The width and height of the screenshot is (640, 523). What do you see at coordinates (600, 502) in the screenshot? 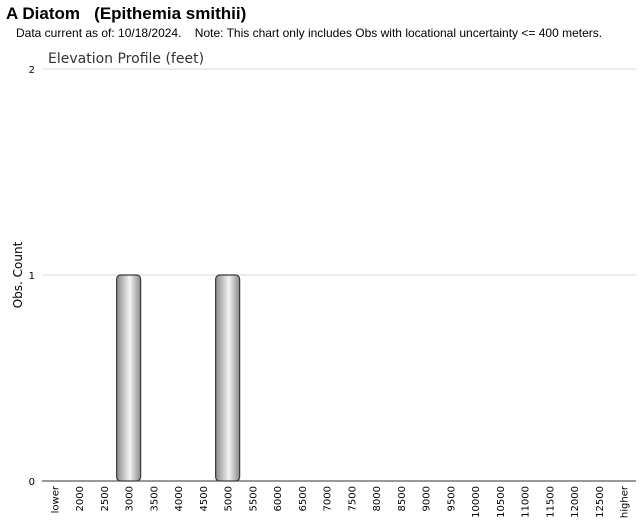
I see `x-tick-label: 12500` at bounding box center [600, 502].